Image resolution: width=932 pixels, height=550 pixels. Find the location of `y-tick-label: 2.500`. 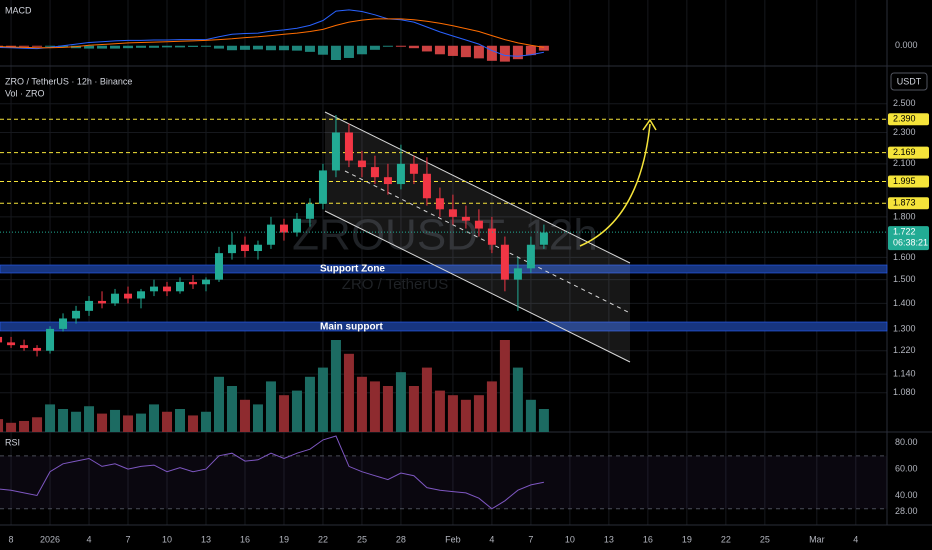

y-tick-label: 2.500 is located at coordinates (904, 103).